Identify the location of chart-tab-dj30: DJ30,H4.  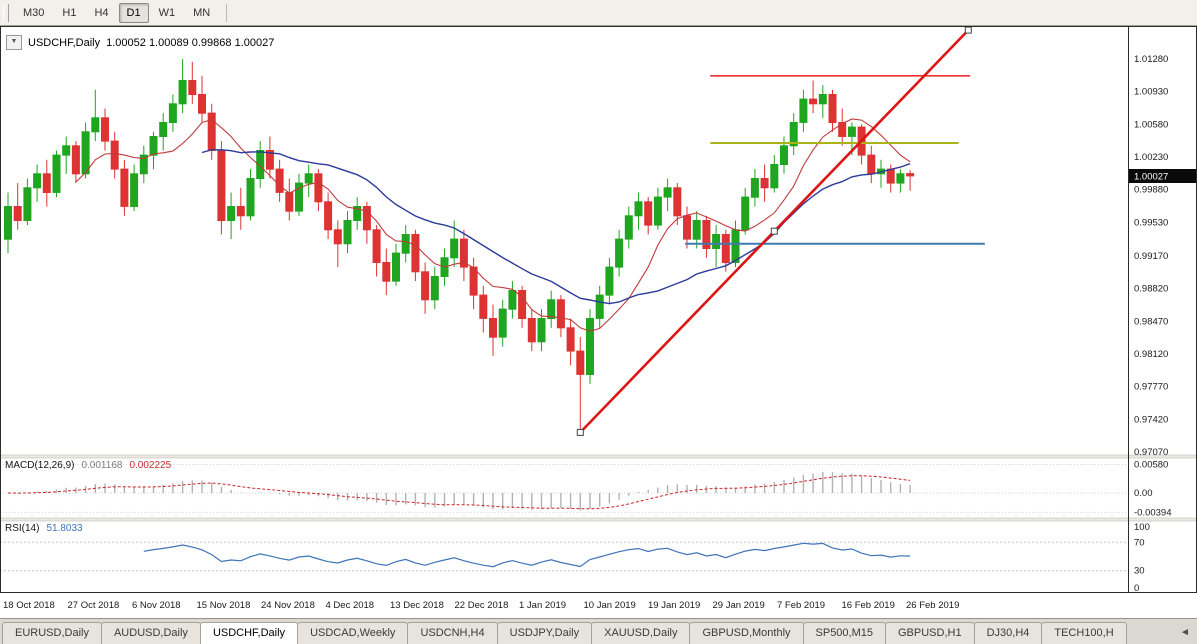
(1008, 633).